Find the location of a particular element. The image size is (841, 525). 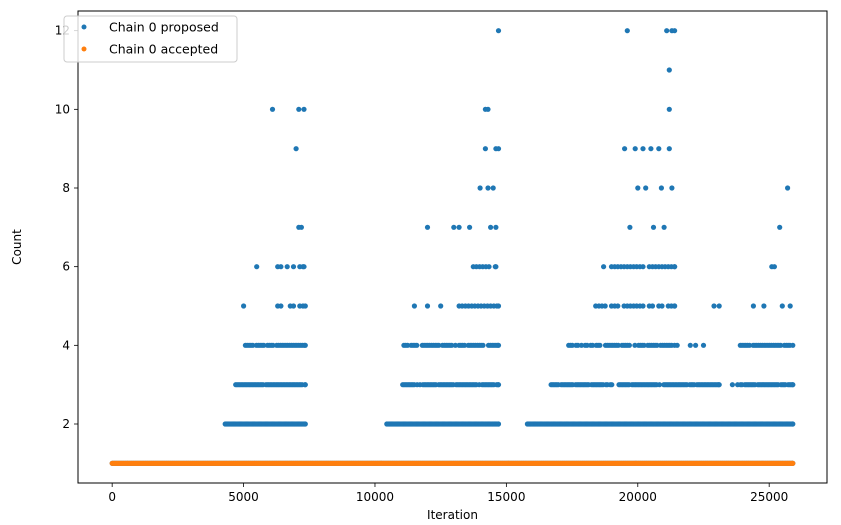

x-tick-label: 25000 is located at coordinates (769, 497).